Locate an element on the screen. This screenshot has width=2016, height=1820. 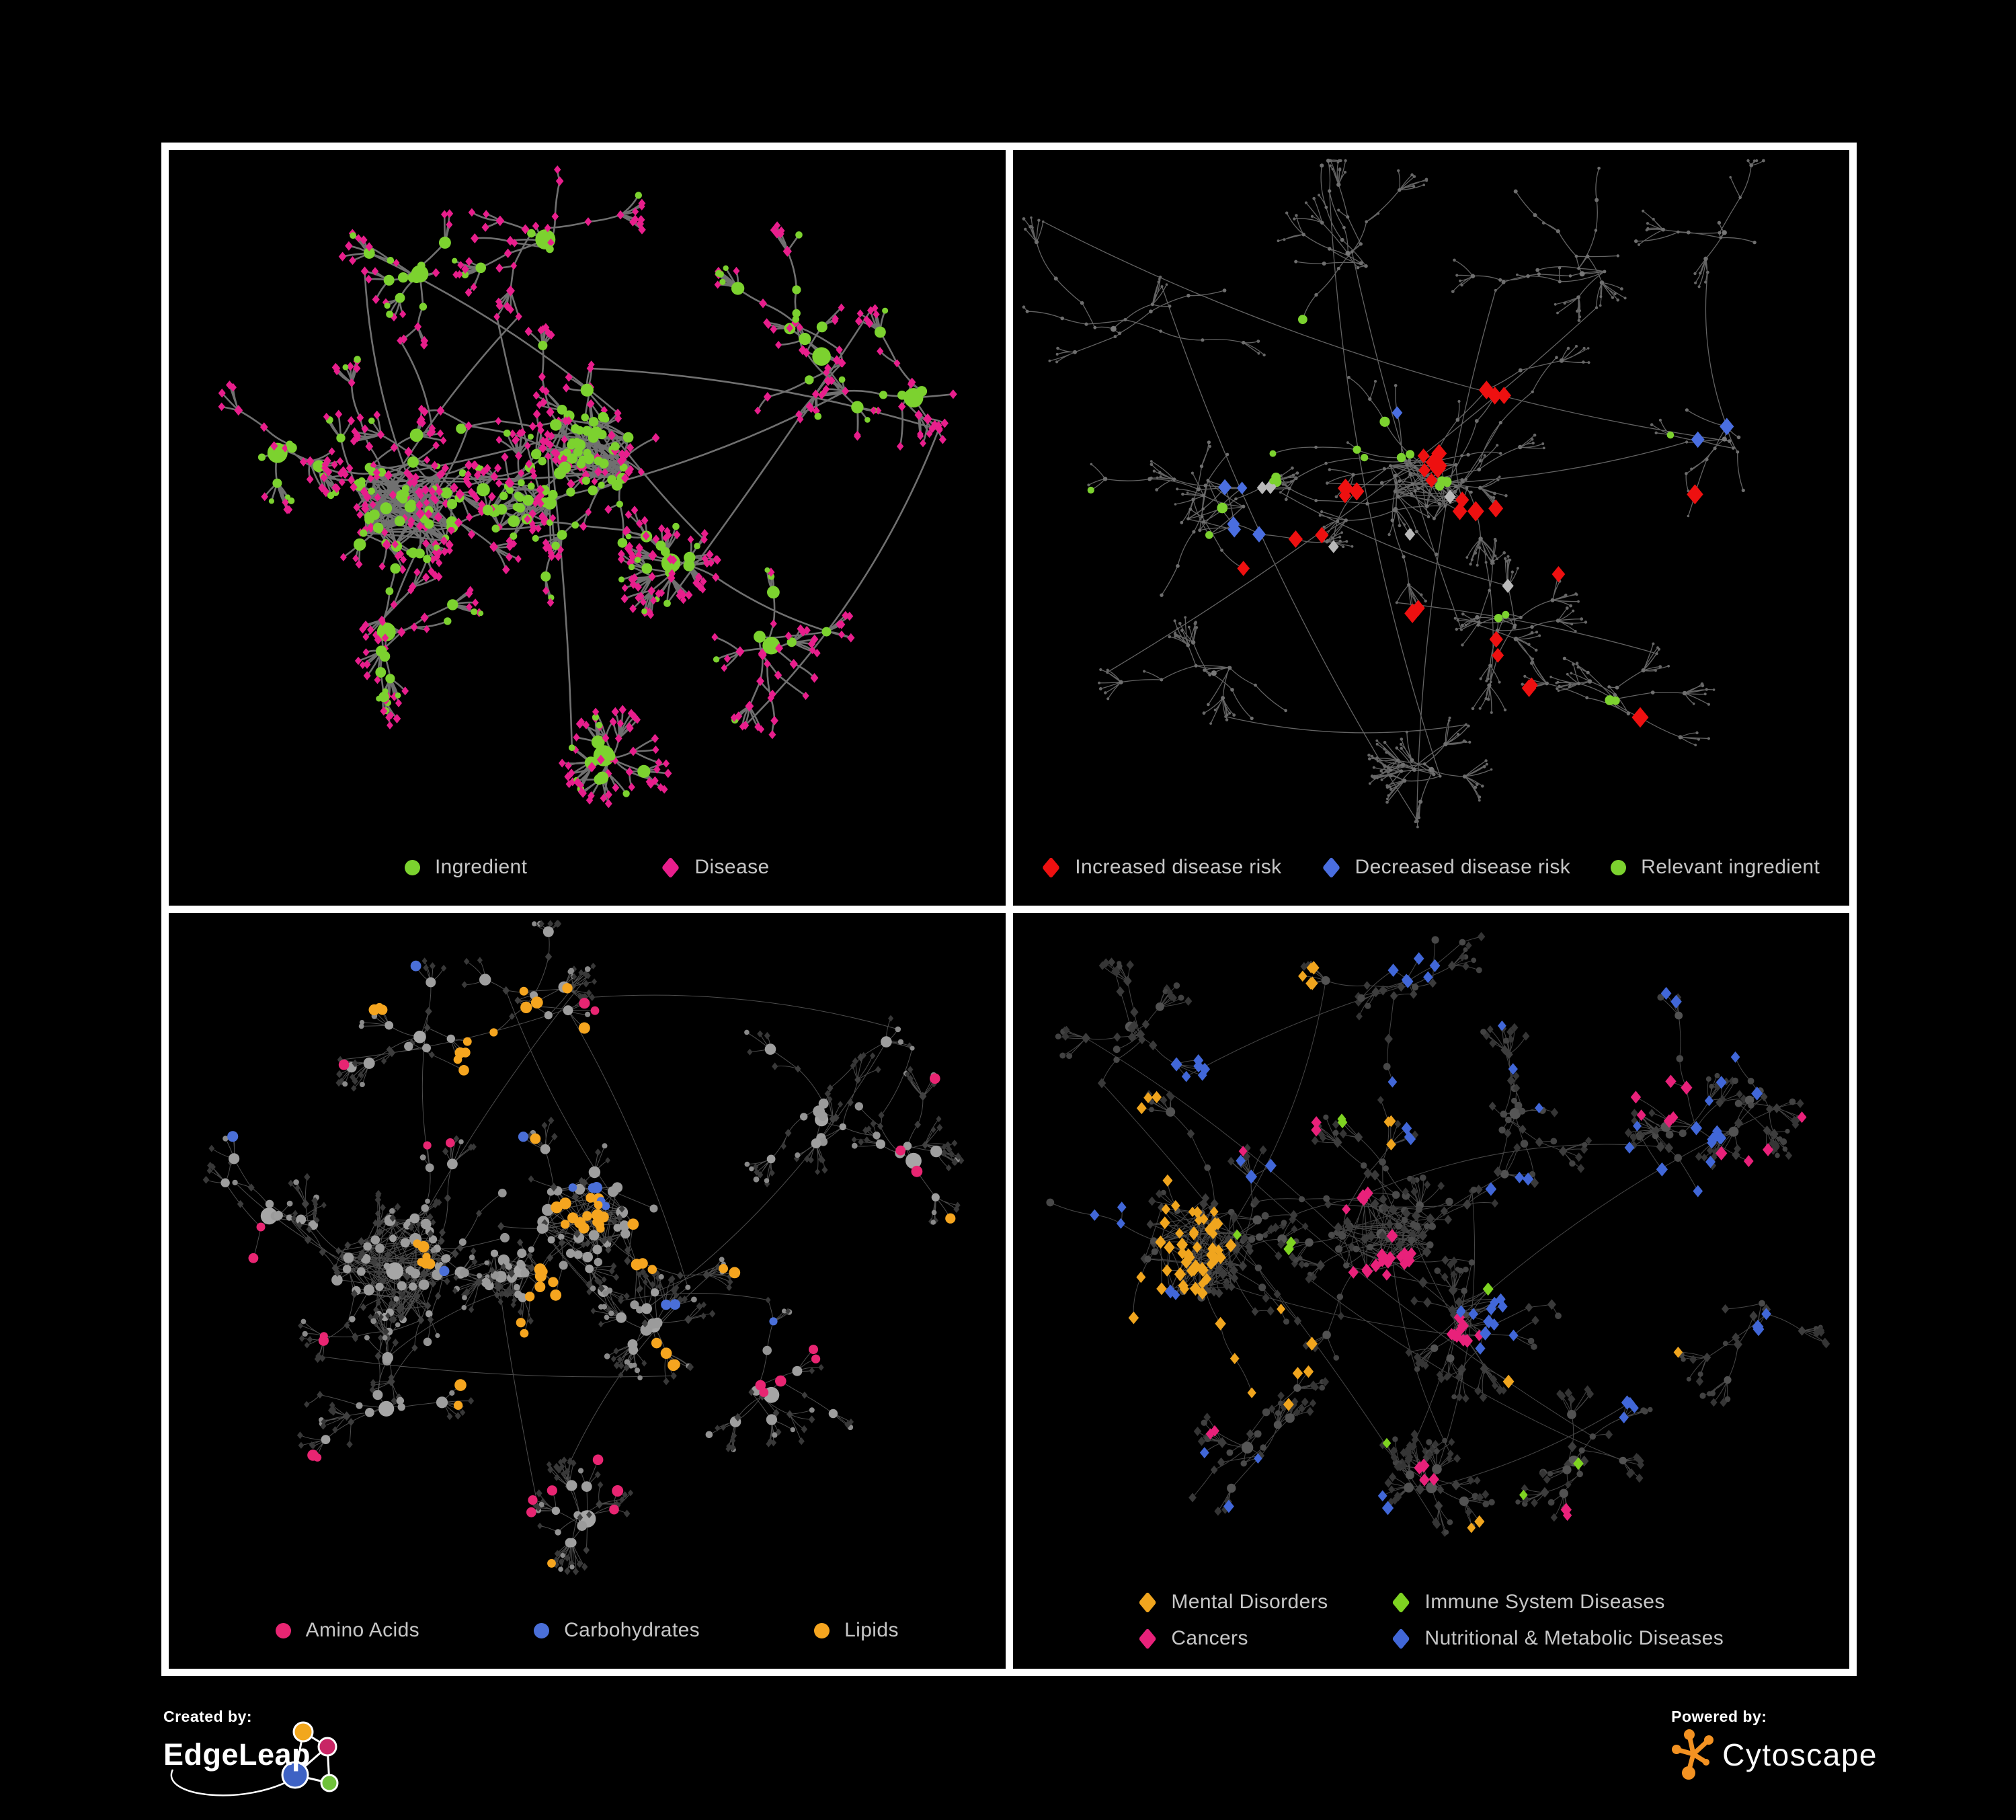
legend-label: Cancers is located at coordinates (1209, 1638).